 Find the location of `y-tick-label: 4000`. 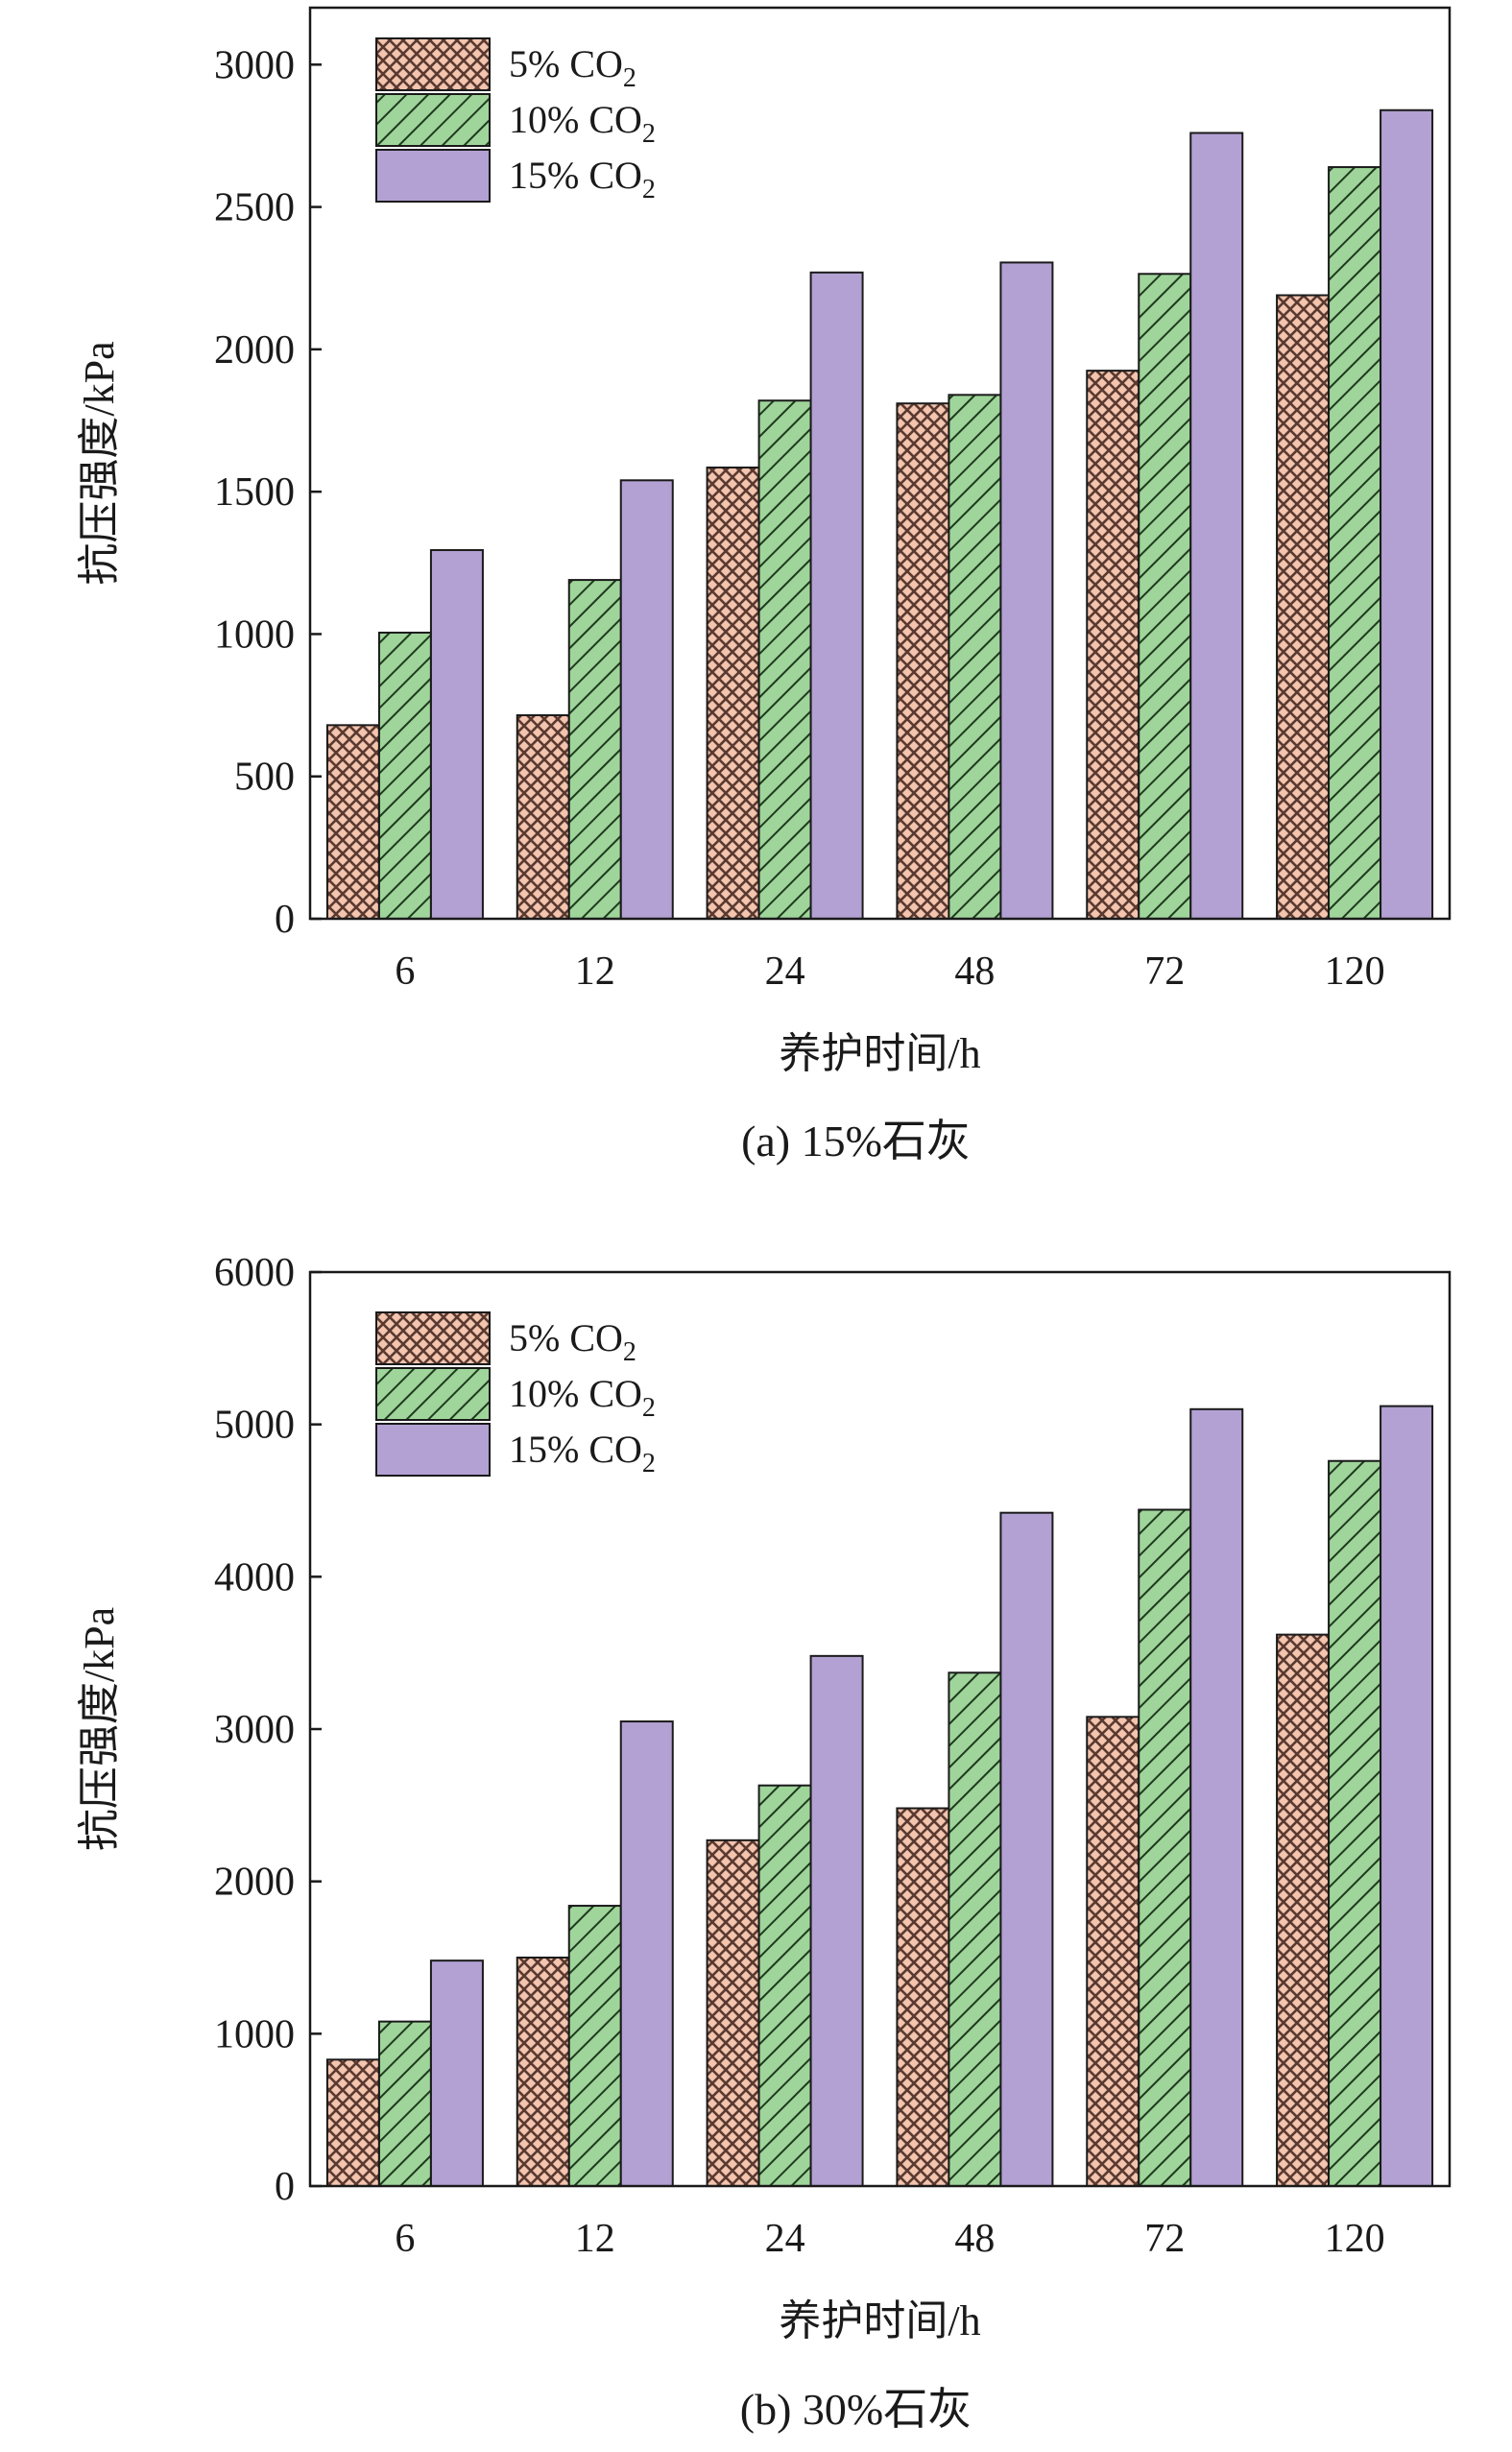

y-tick-label: 4000 is located at coordinates (254, 1577).